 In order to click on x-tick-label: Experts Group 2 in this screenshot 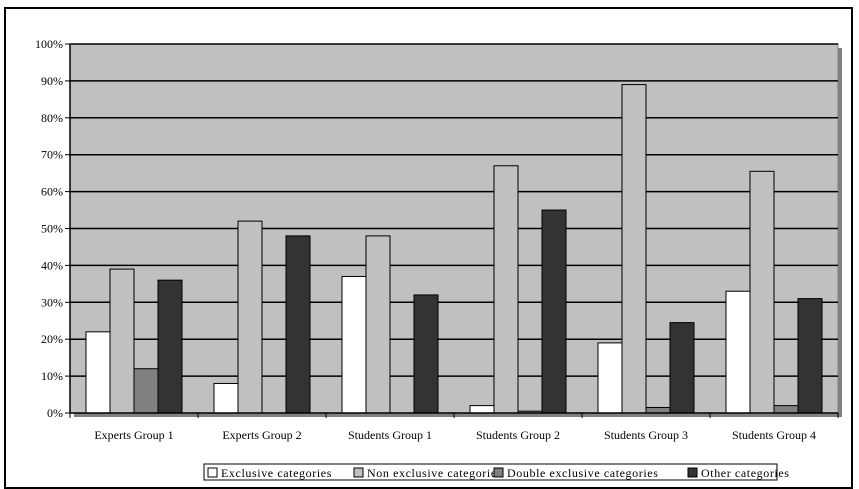, I will do `click(261, 435)`.